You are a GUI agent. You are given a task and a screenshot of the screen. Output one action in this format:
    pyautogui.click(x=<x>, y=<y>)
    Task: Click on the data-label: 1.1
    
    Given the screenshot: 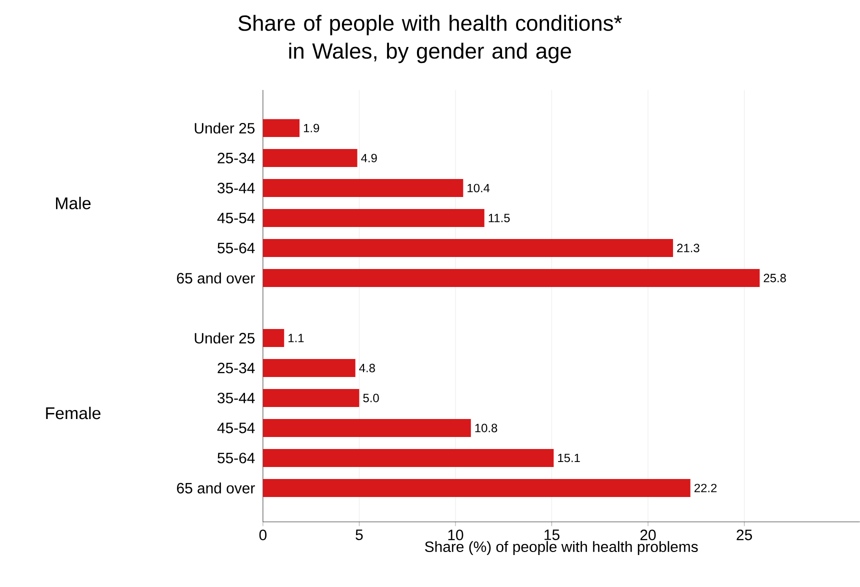 What is the action you would take?
    pyautogui.click(x=296, y=338)
    